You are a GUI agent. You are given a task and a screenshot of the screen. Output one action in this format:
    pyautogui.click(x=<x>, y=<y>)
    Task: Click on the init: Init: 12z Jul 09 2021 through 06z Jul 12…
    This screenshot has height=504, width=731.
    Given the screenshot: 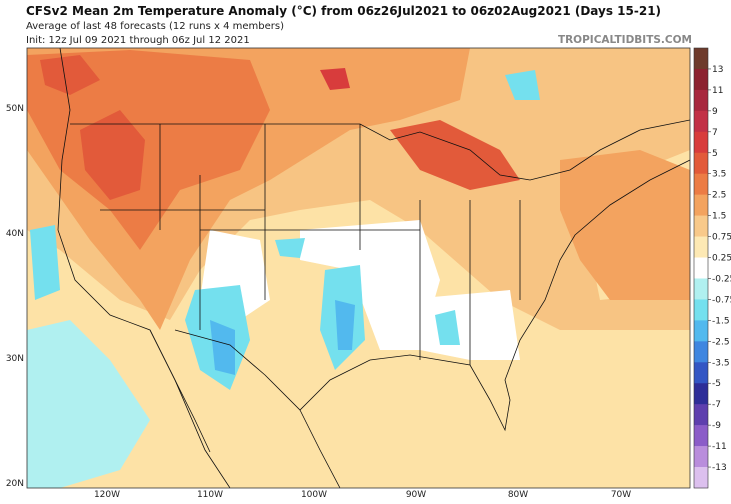 What is the action you would take?
    pyautogui.click(x=138, y=40)
    